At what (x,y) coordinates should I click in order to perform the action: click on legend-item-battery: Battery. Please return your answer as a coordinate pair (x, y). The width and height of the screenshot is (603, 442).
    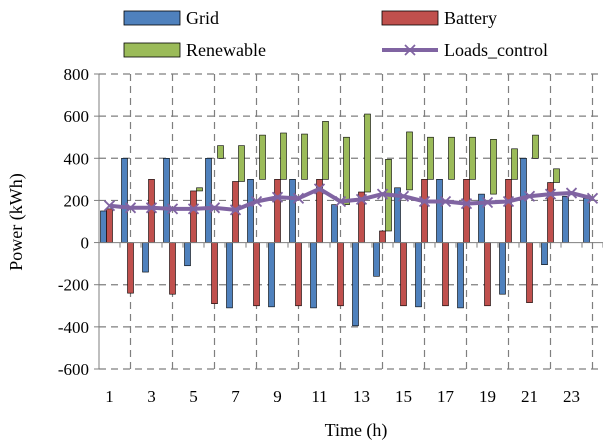
    Looking at the image, I should click on (439, 18).